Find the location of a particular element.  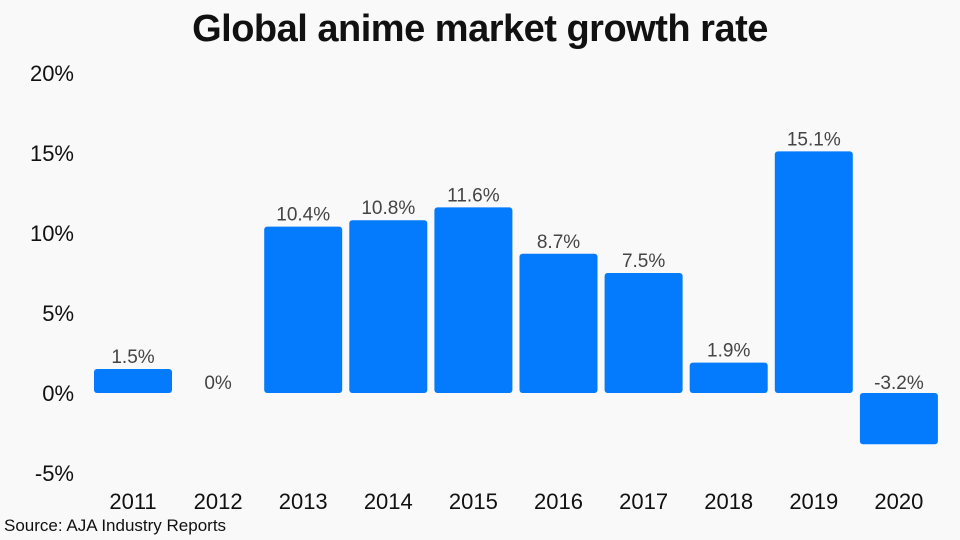

bar-2020 is located at coordinates (898, 419).